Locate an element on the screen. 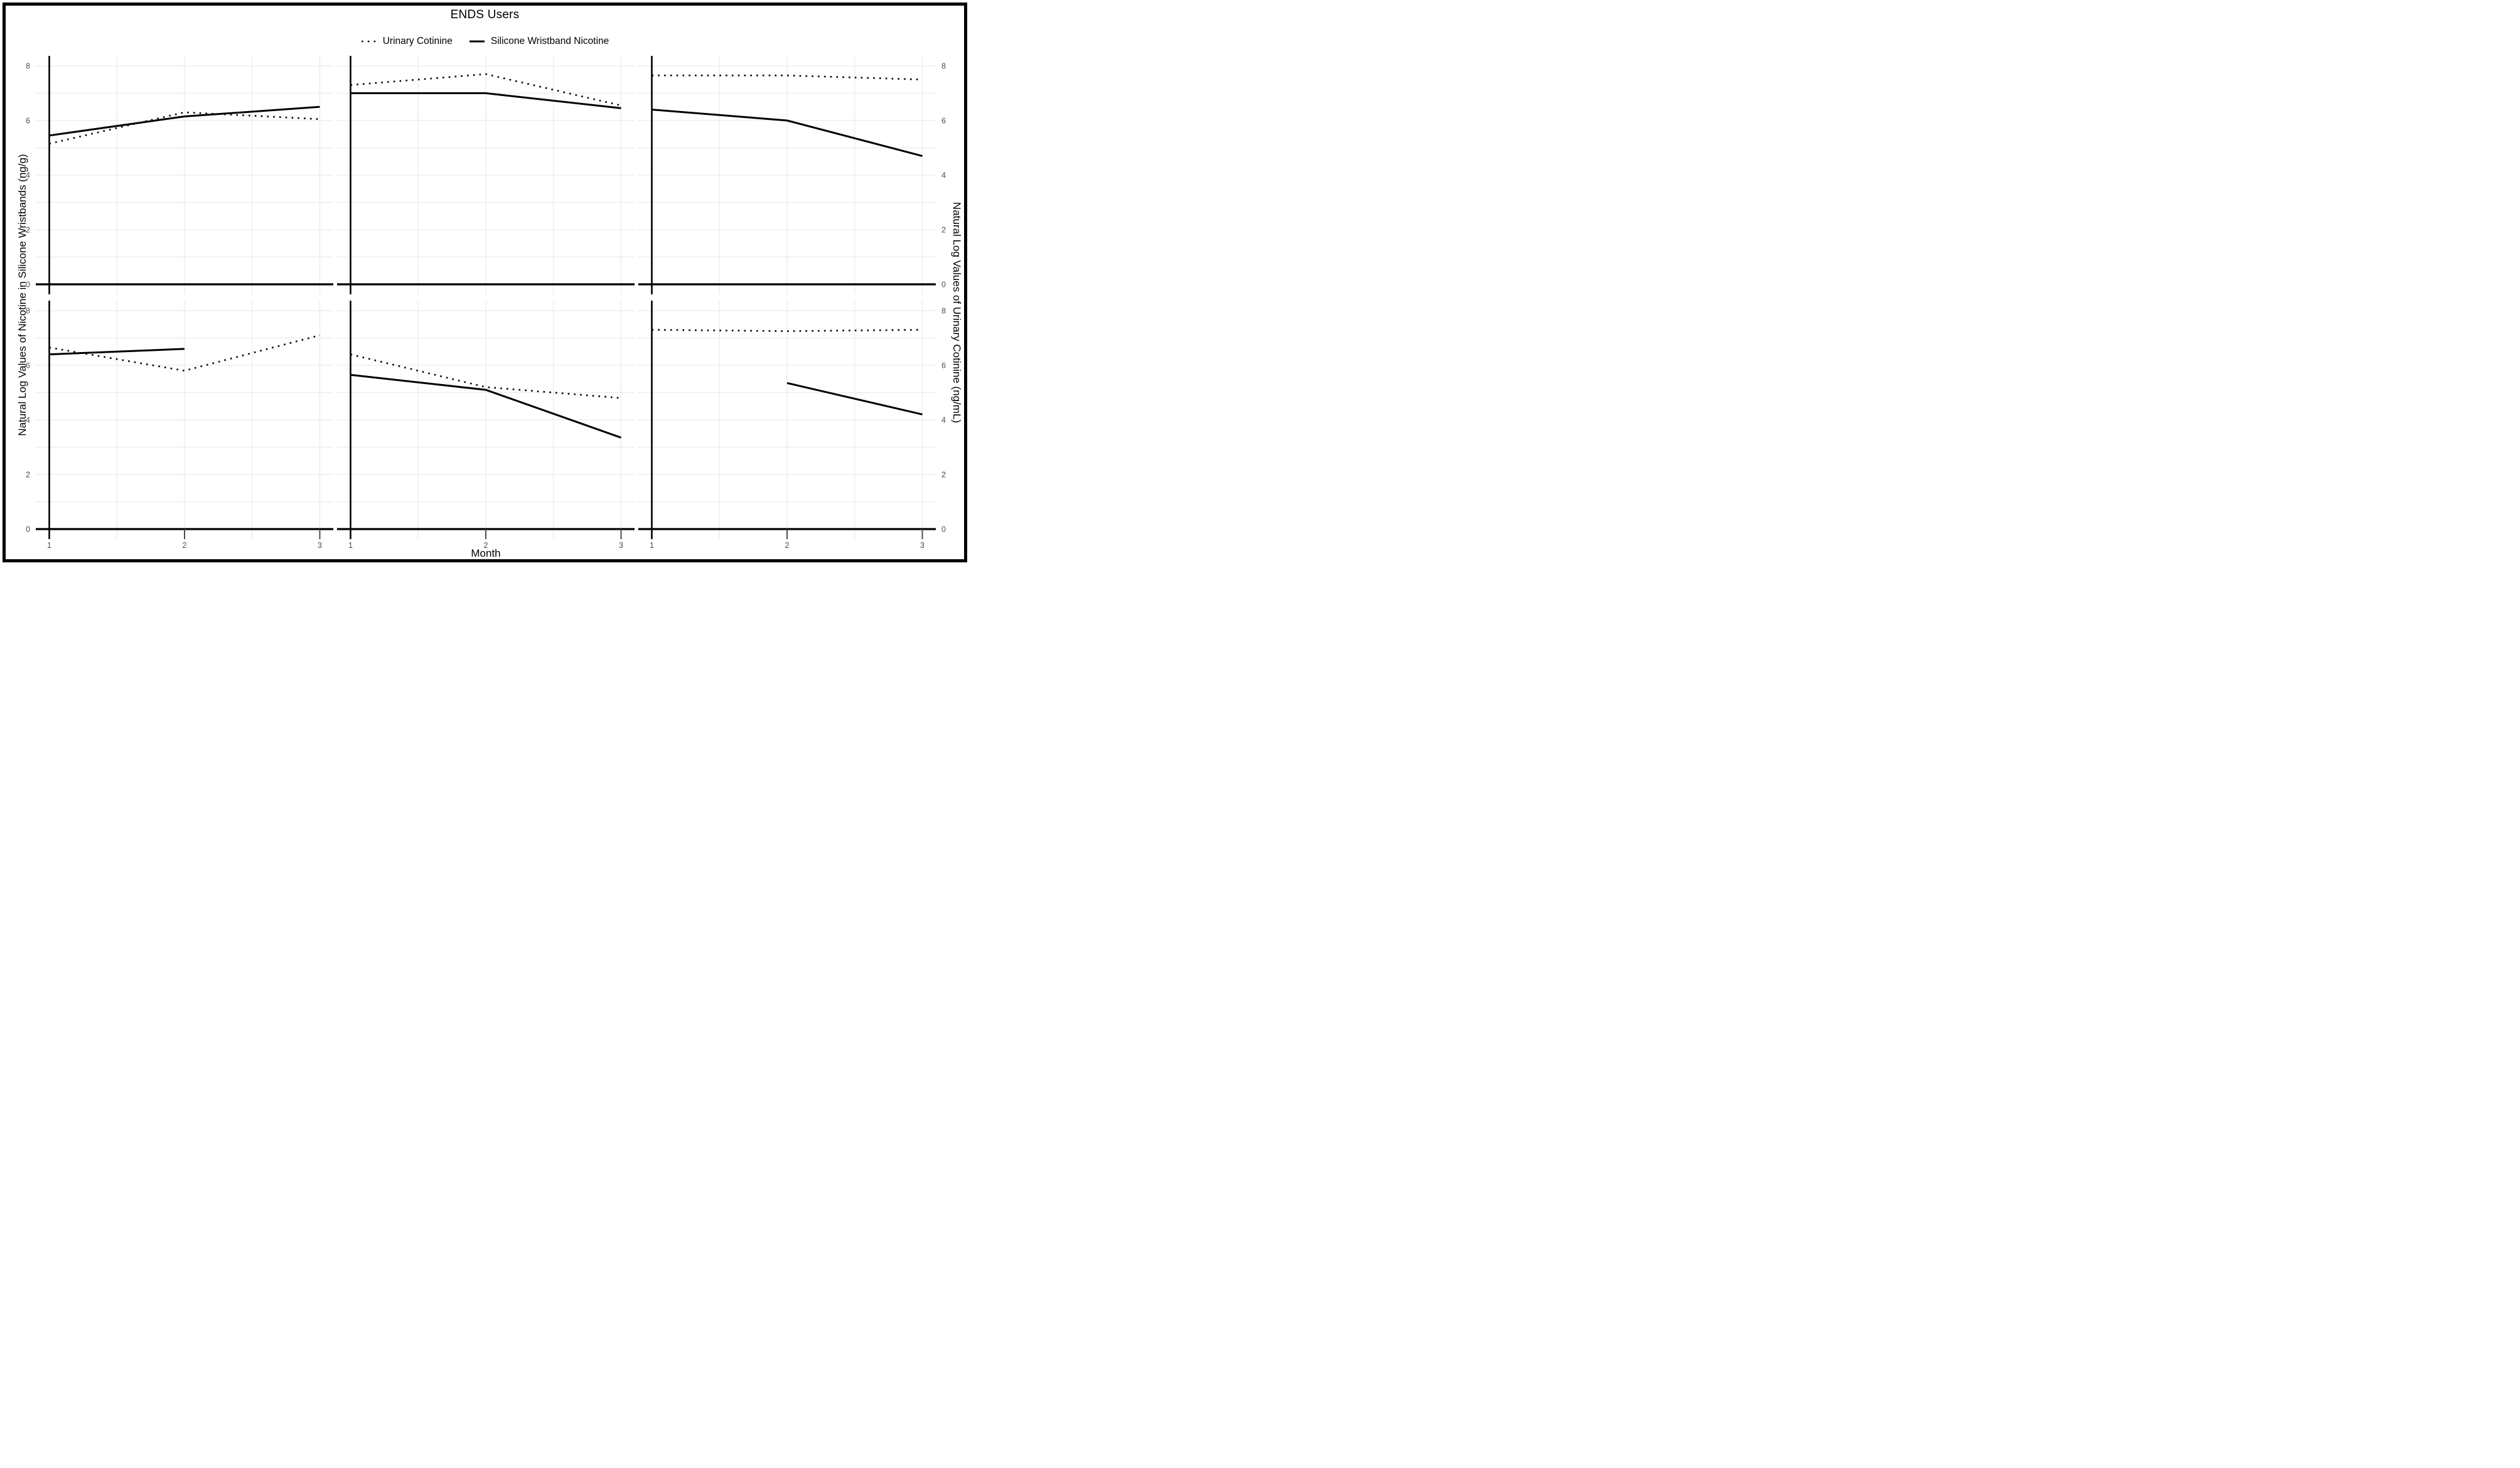 This screenshot has height=1468, width=2520. panel-row2-col3: 1 2 3 0 2 4 6 8 is located at coordinates (792, 425).